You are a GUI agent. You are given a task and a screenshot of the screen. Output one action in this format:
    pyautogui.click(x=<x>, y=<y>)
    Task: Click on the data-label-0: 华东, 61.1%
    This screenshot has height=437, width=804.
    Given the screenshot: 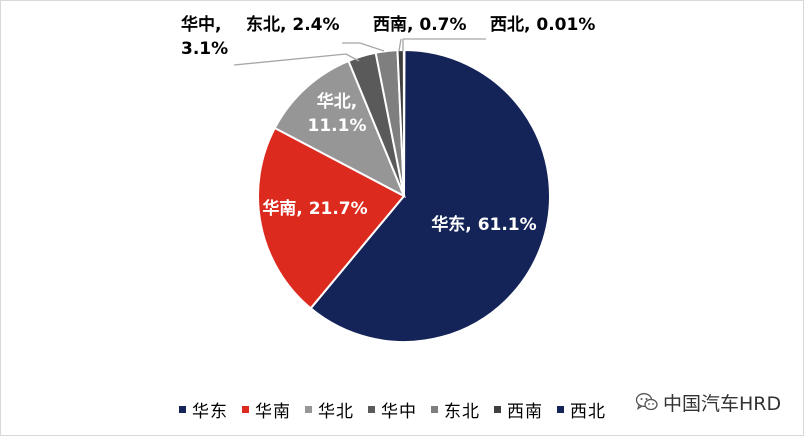 What is the action you would take?
    pyautogui.click(x=483, y=224)
    